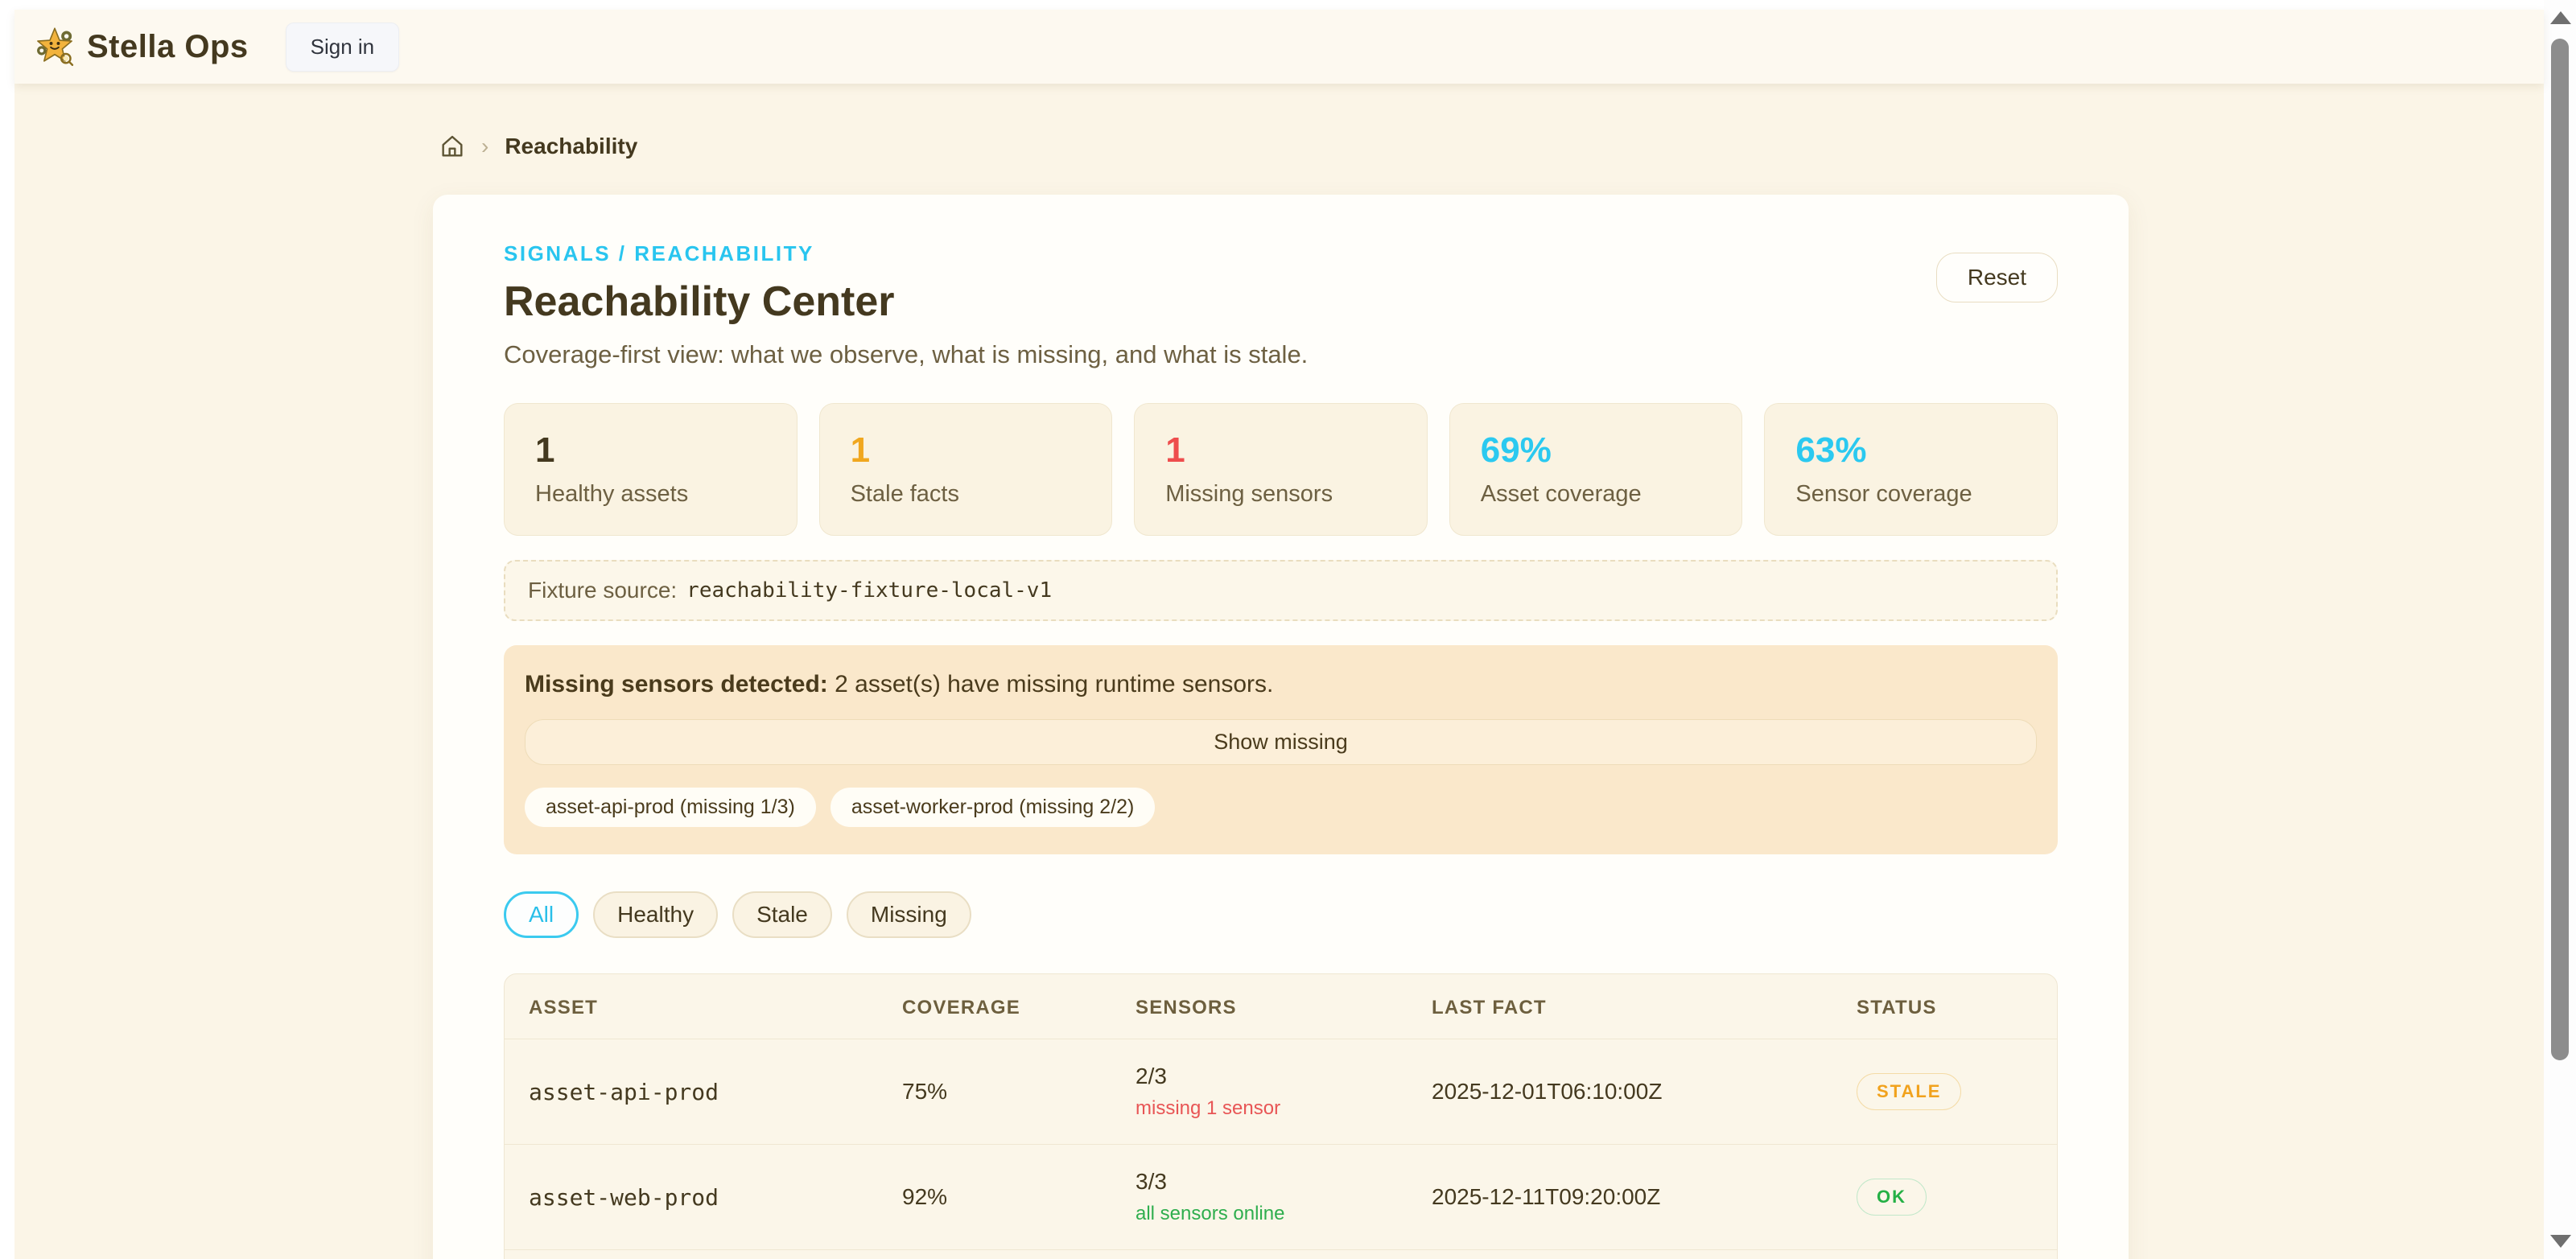 The width and height of the screenshot is (2576, 1259). Describe the element at coordinates (1208, 1108) in the screenshot. I see `sensor-note: missing 1 sensor` at that location.